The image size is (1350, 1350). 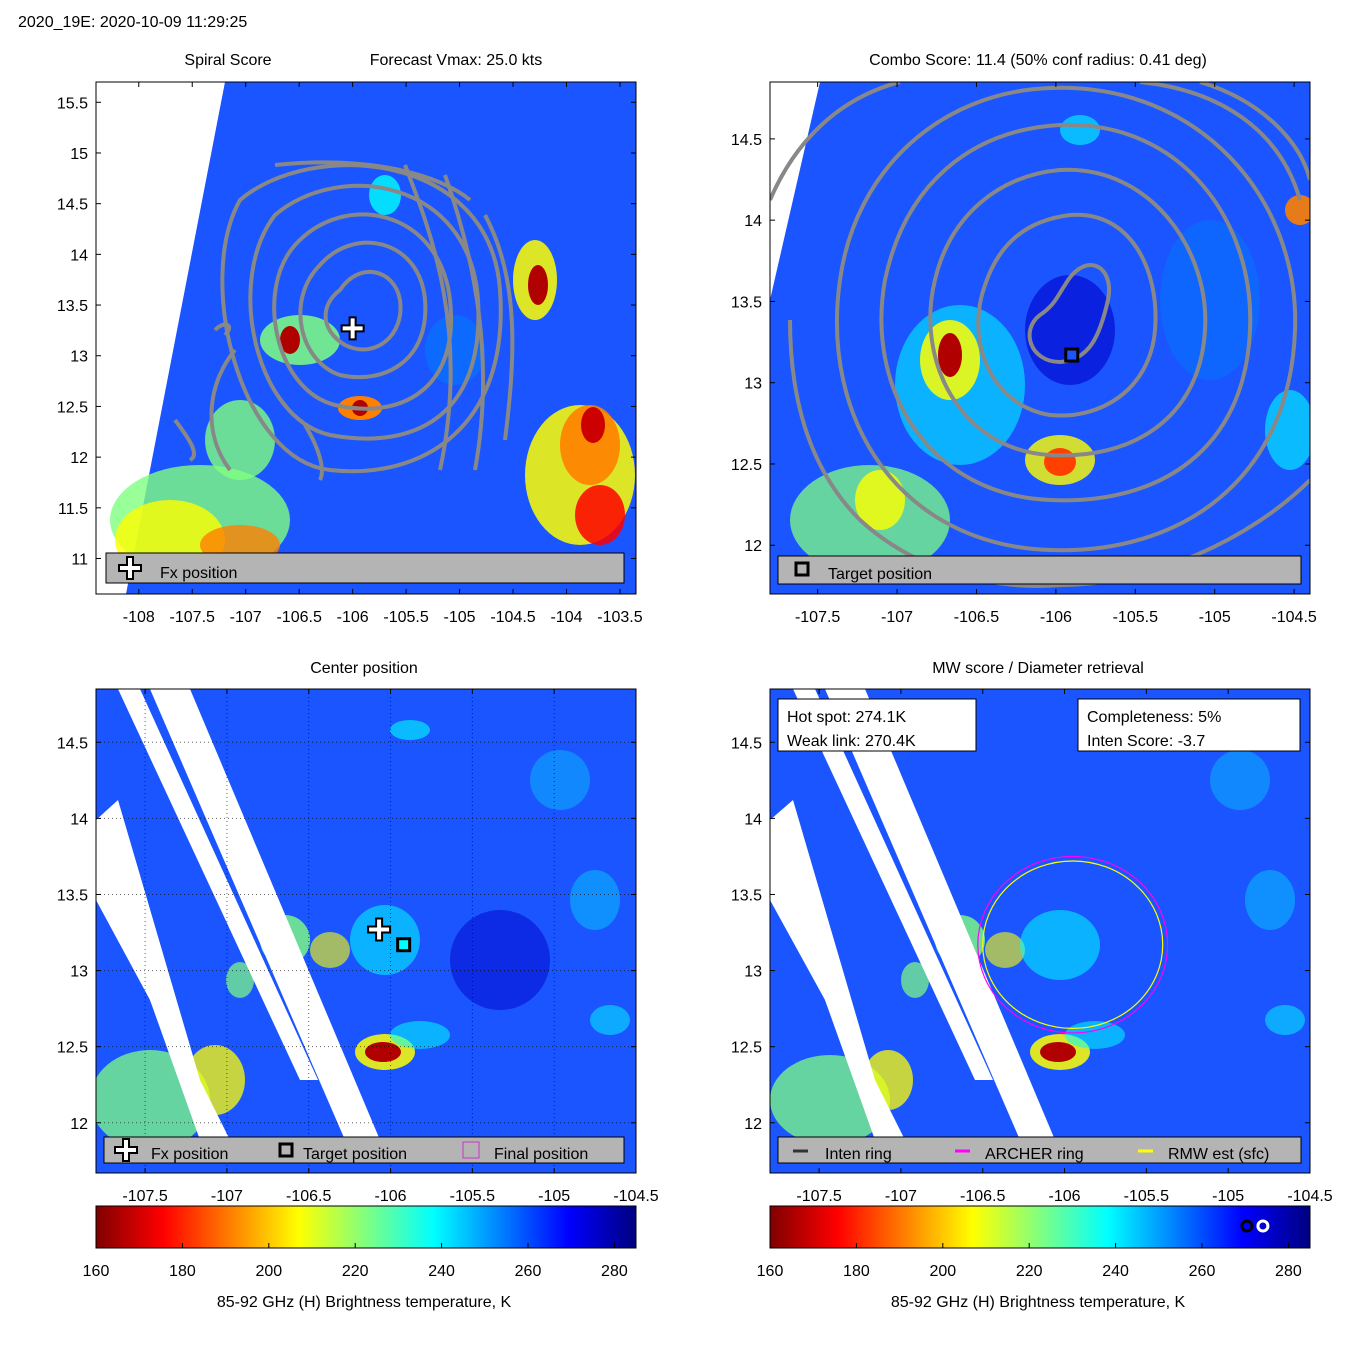 I want to click on mw-axes-frame, so click(x=1040, y=931).